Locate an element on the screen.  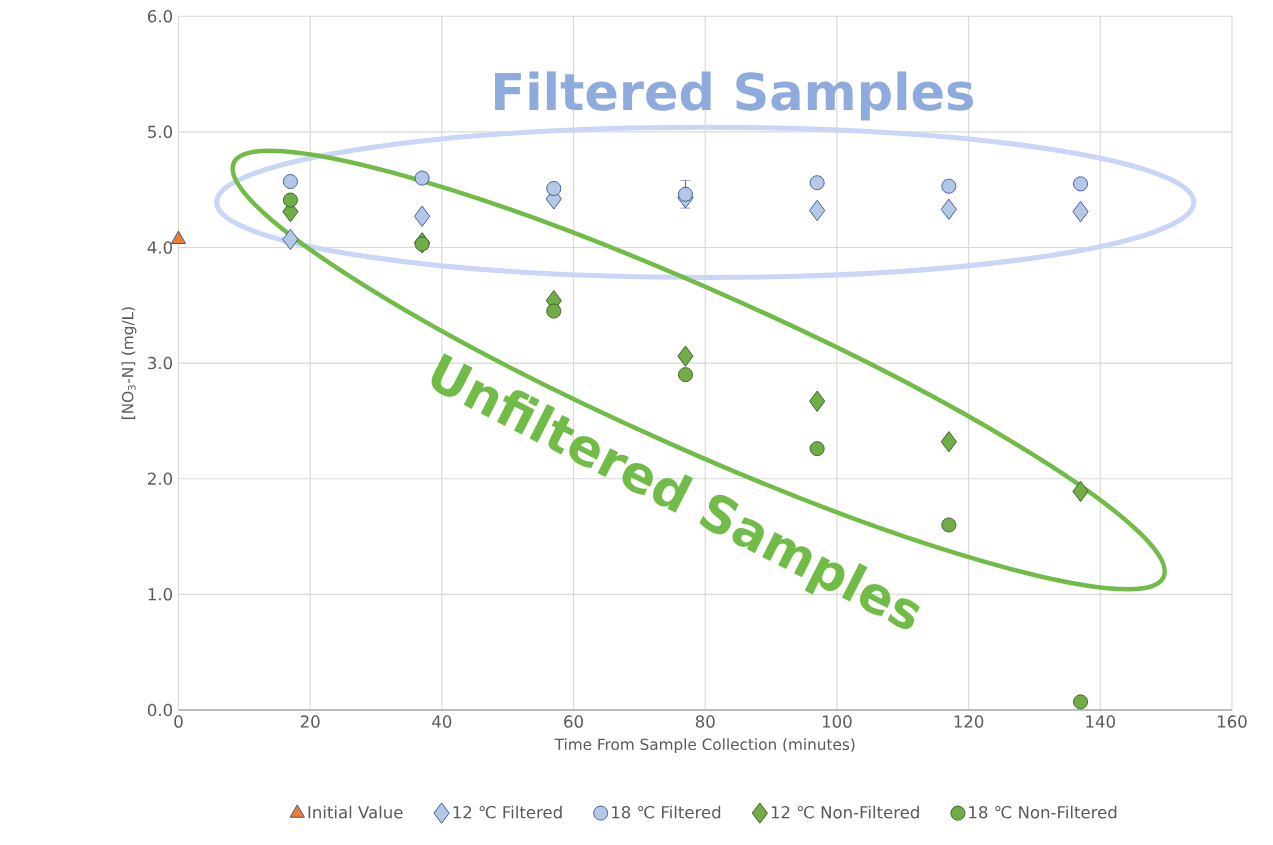
legend-label: 12 ℃ Non-Filtered is located at coordinates (845, 812).